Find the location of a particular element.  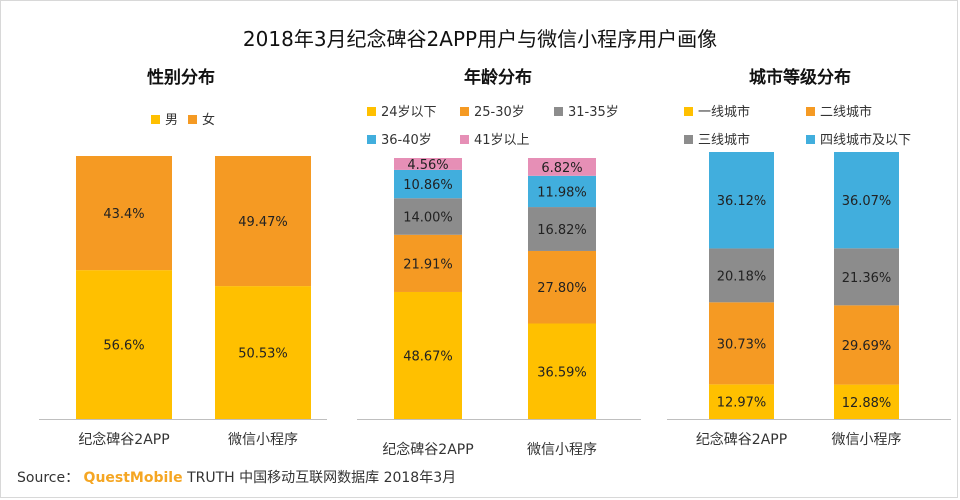

legend-label: 男 is located at coordinates (171, 120).